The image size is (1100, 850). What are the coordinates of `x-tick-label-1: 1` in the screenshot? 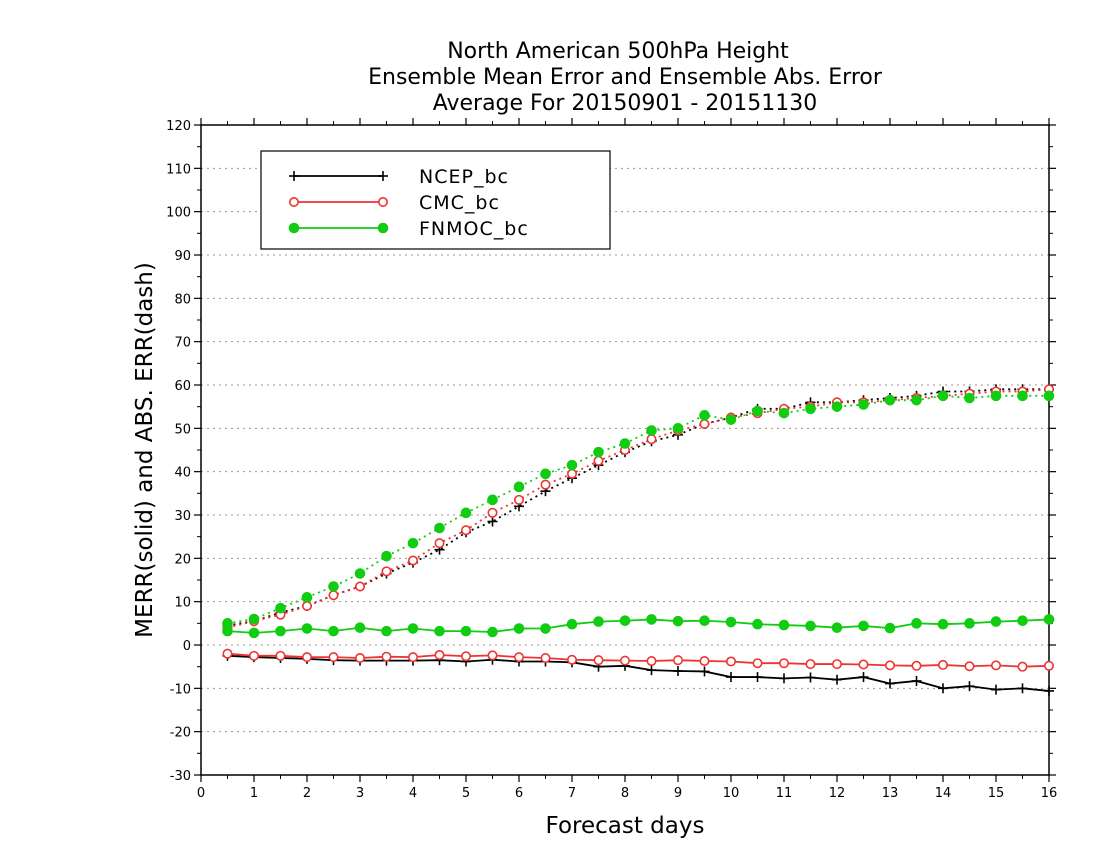 It's located at (254, 793).